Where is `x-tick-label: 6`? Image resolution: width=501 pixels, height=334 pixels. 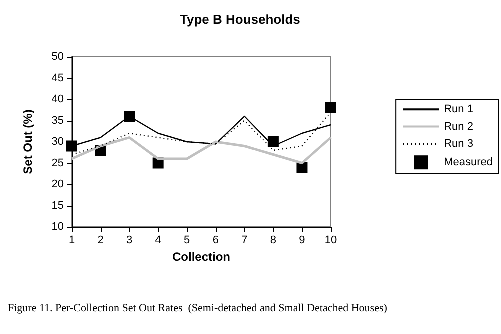
x-tick-label: 6 is located at coordinates (215, 240).